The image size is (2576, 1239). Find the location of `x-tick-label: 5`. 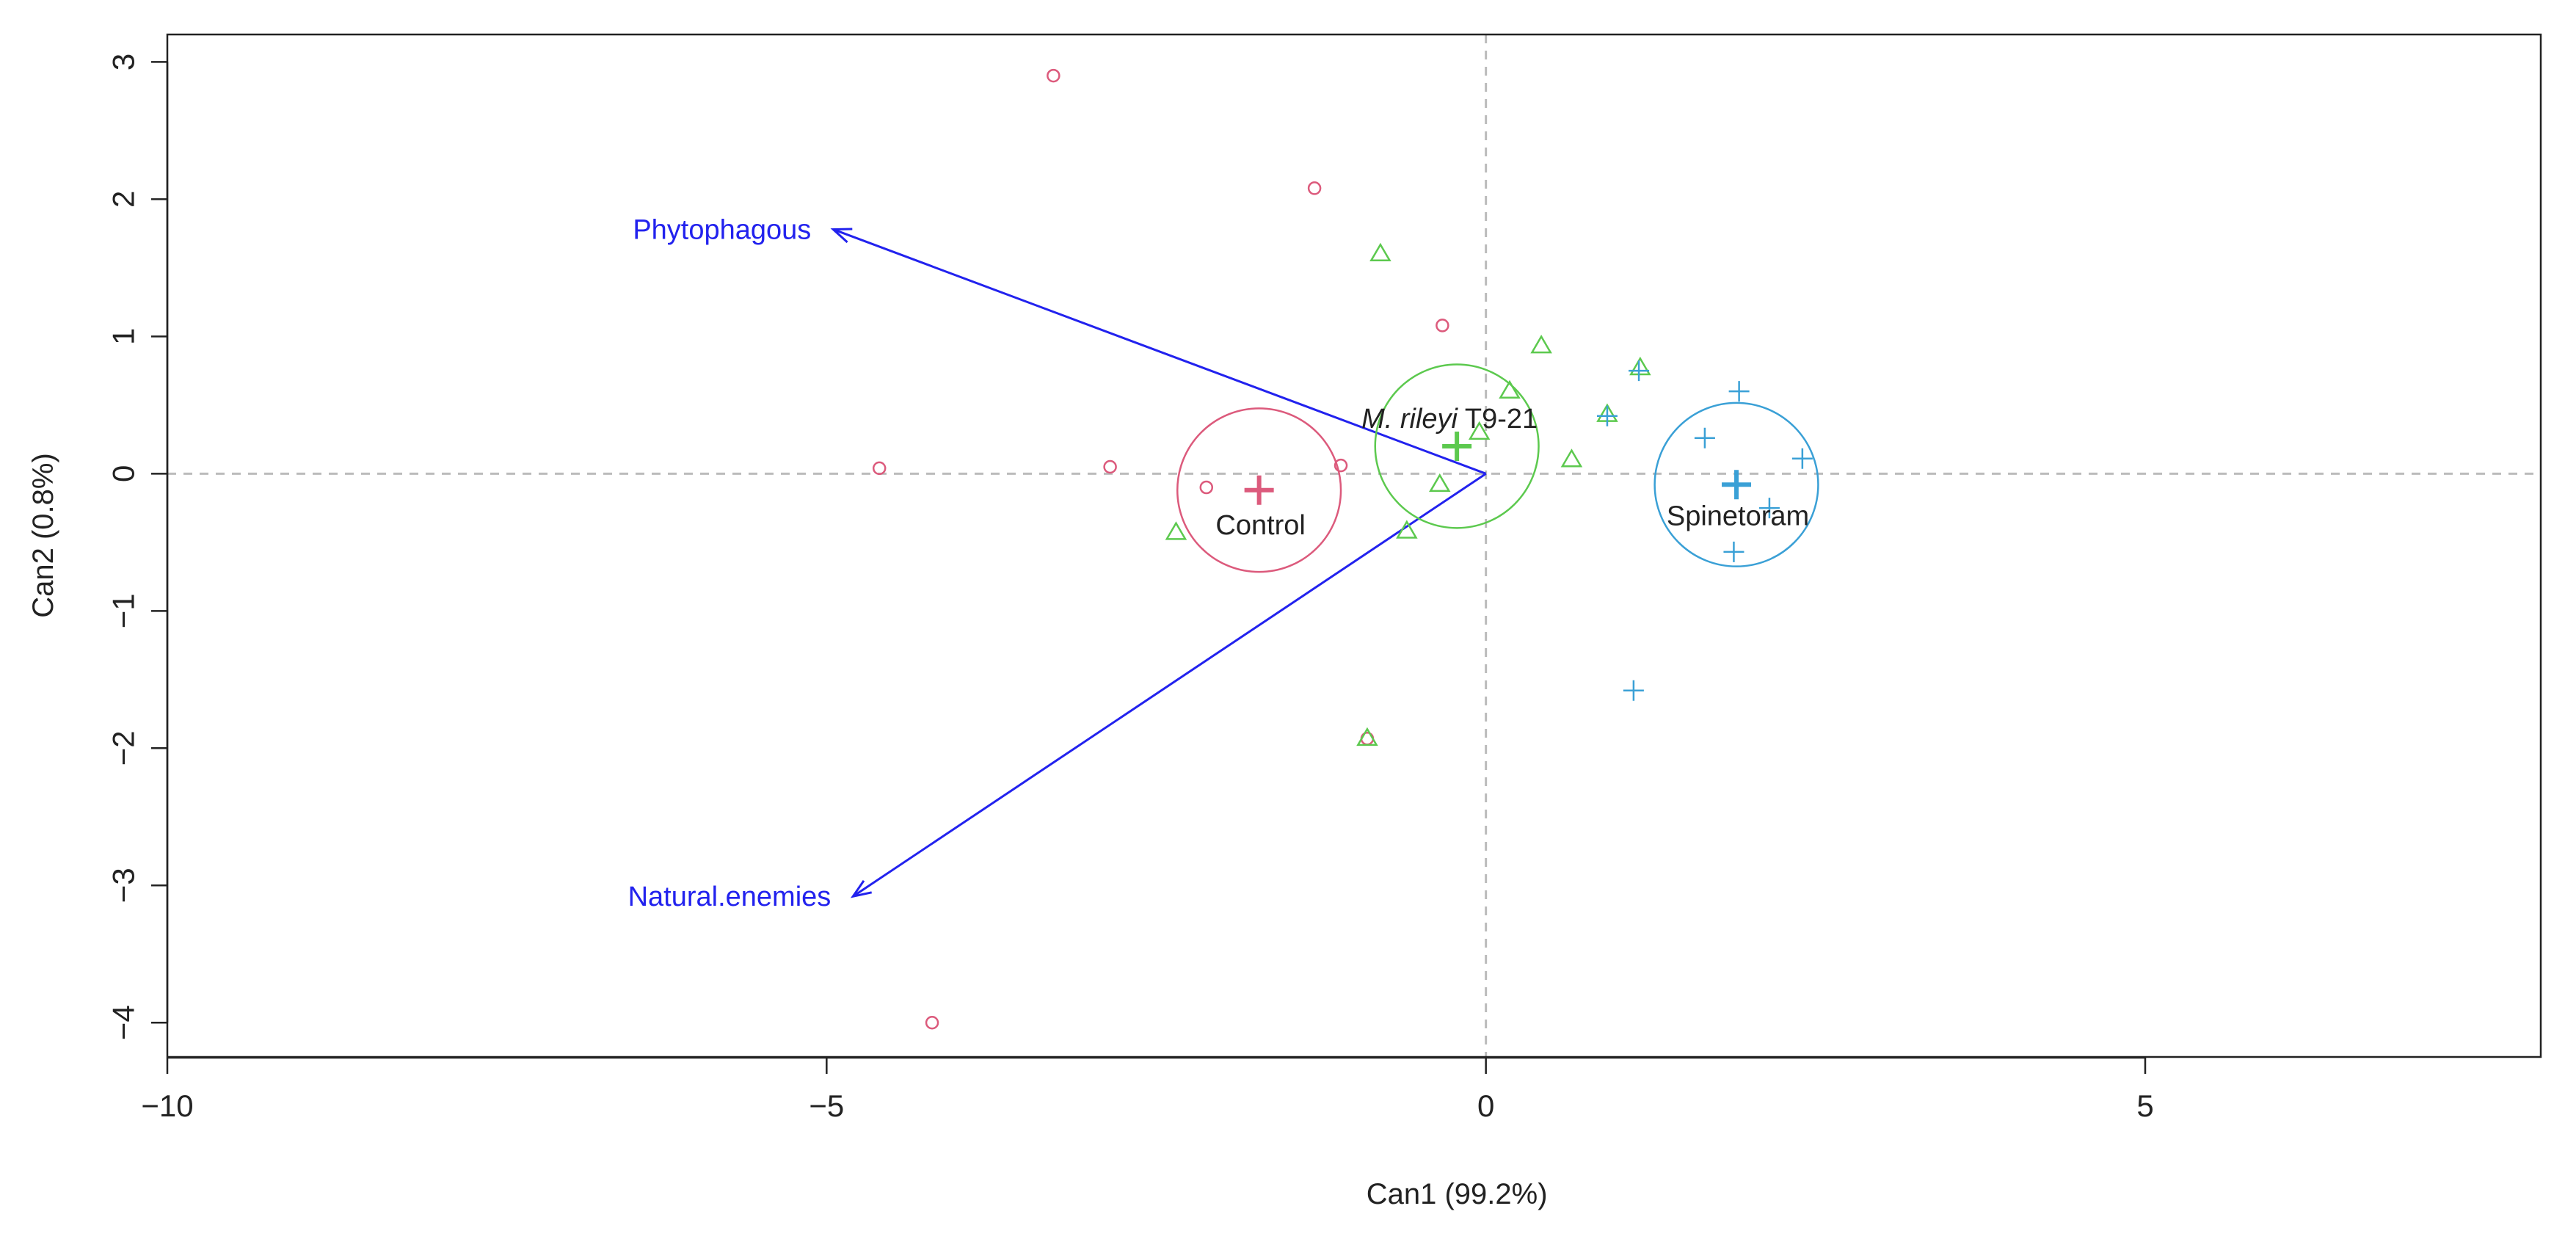

x-tick-label: 5 is located at coordinates (2144, 1106).